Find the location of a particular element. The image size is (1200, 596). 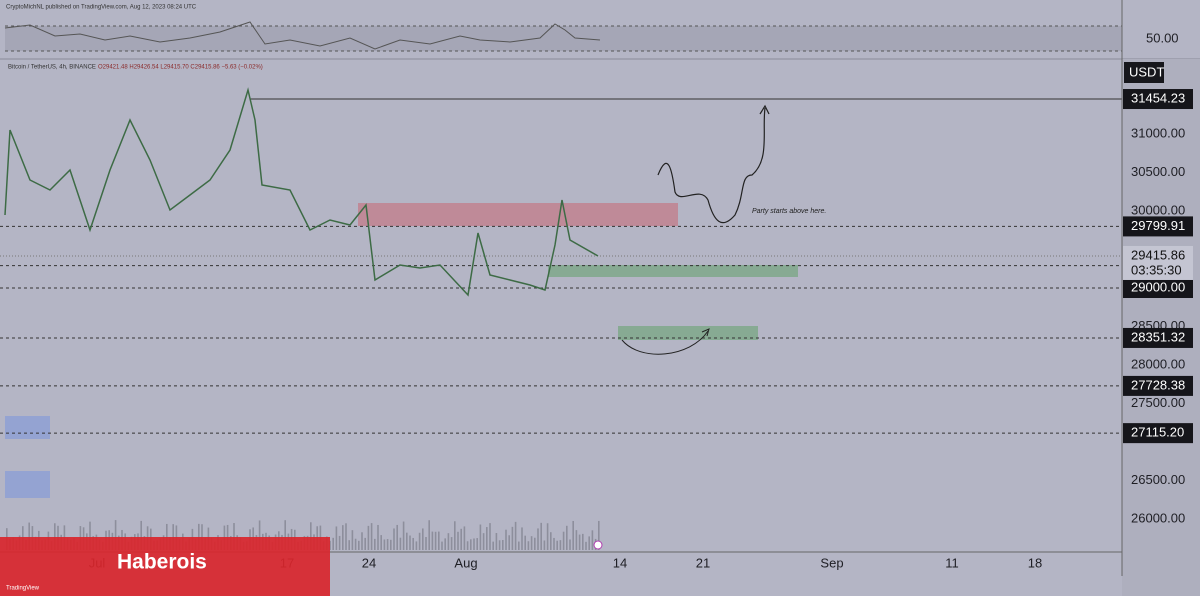

event-icon is located at coordinates (598, 545).